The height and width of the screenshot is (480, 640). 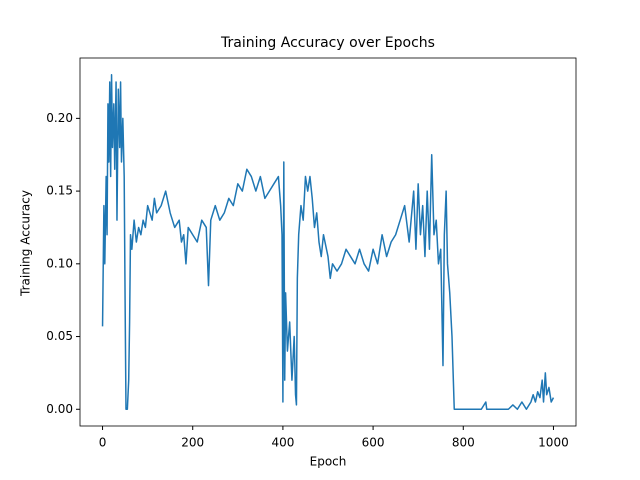 I want to click on x-axis-label: Epoch, so click(x=328, y=462).